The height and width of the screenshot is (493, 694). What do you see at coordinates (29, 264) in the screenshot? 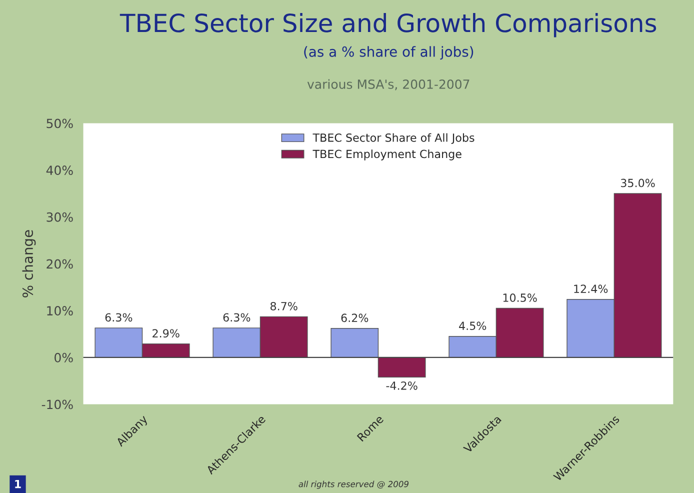
I see `y-axis-title: % change` at bounding box center [29, 264].